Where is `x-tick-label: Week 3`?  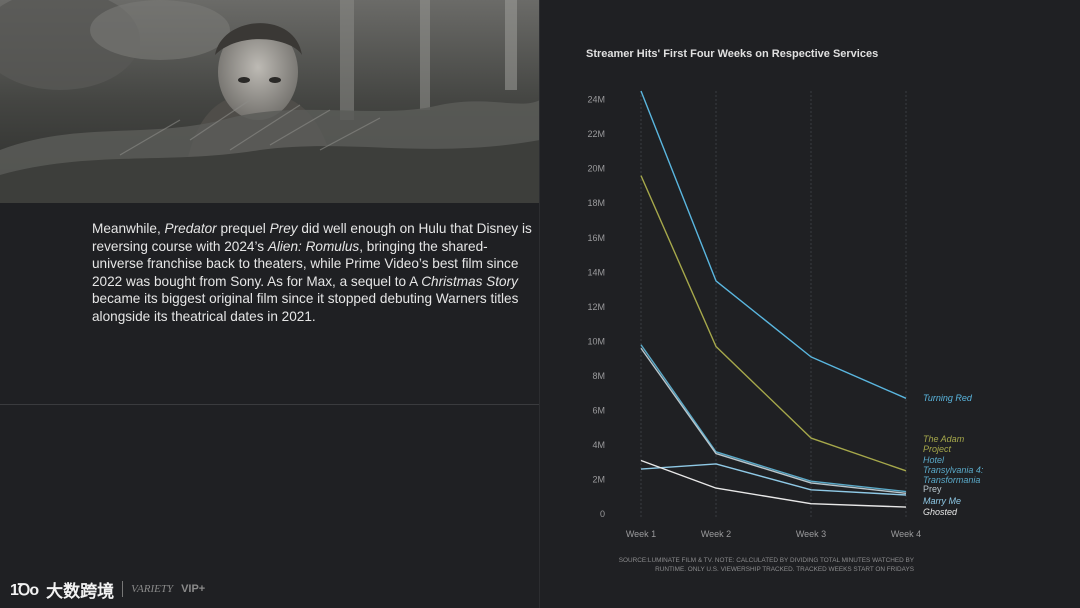
x-tick-label: Week 3 is located at coordinates (811, 534).